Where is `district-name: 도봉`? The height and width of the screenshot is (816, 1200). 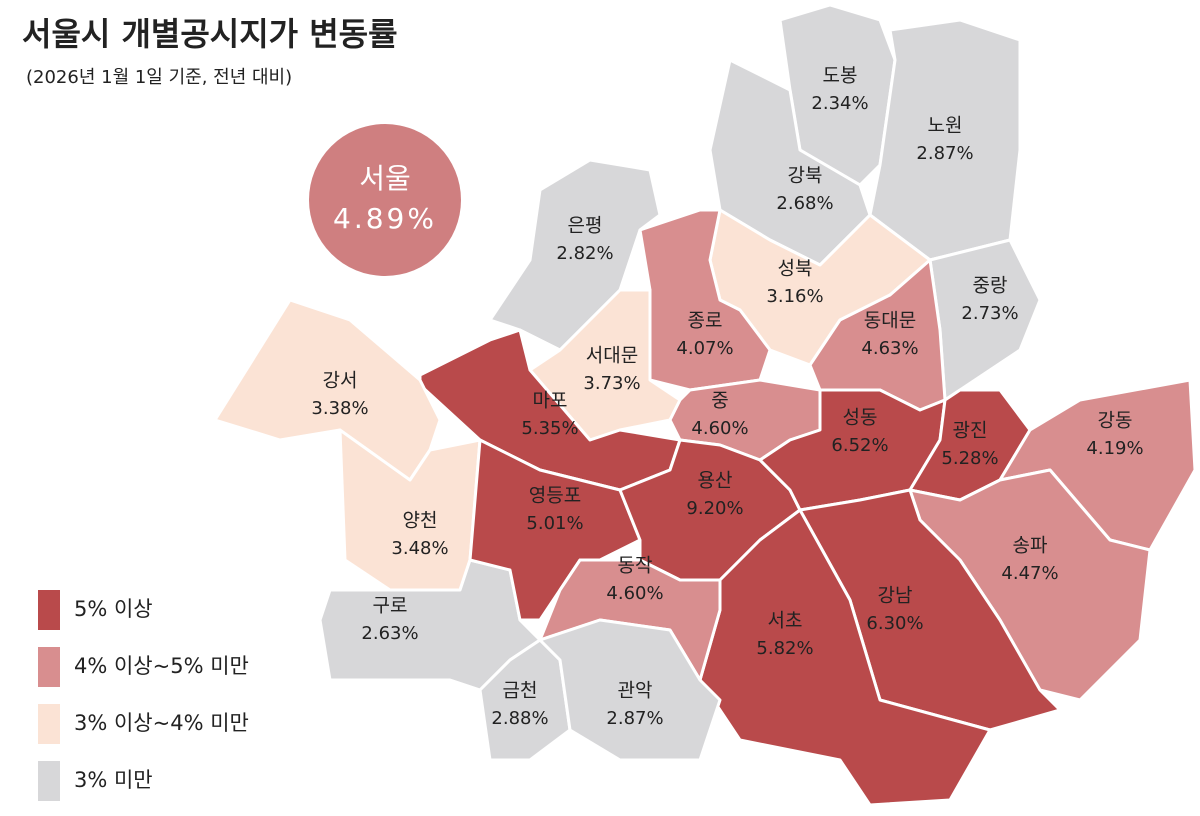 district-name: 도봉 is located at coordinates (840, 76).